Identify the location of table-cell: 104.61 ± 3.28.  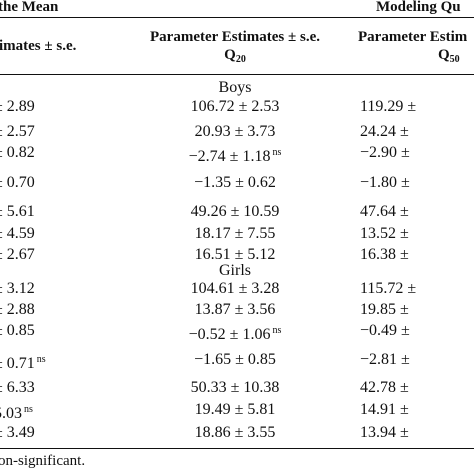
(235, 289).